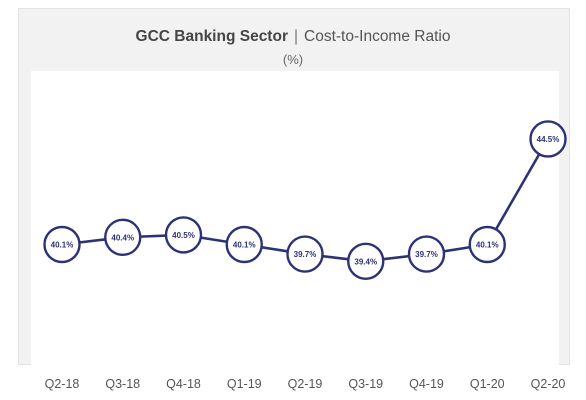 This screenshot has height=400, width=586. What do you see at coordinates (62, 384) in the screenshot?
I see `x-tick-label: Q2-18` at bounding box center [62, 384].